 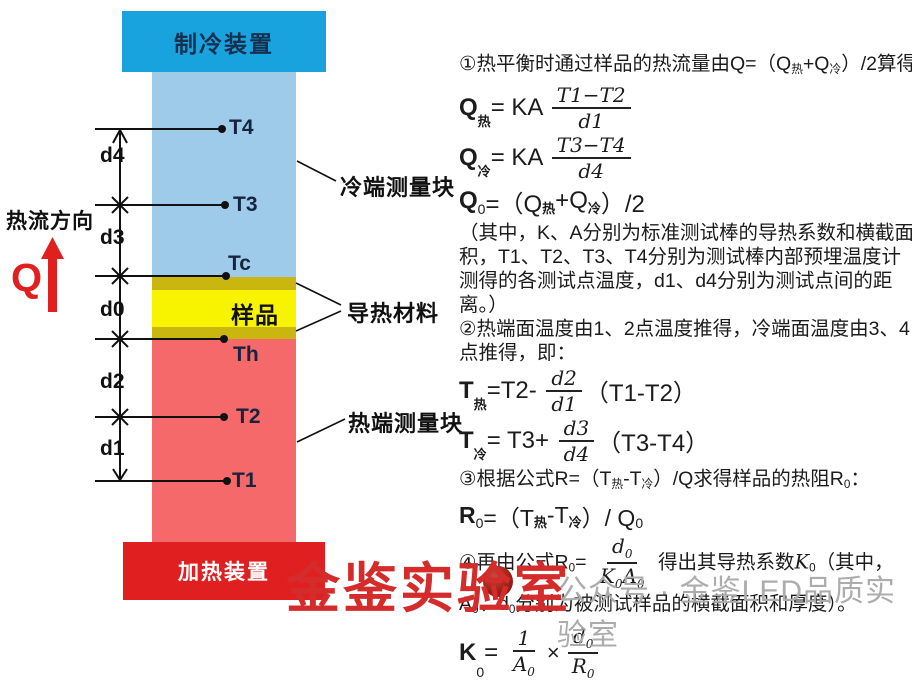 What do you see at coordinates (255, 315) in the screenshot?
I see `sample-label: 样品` at bounding box center [255, 315].